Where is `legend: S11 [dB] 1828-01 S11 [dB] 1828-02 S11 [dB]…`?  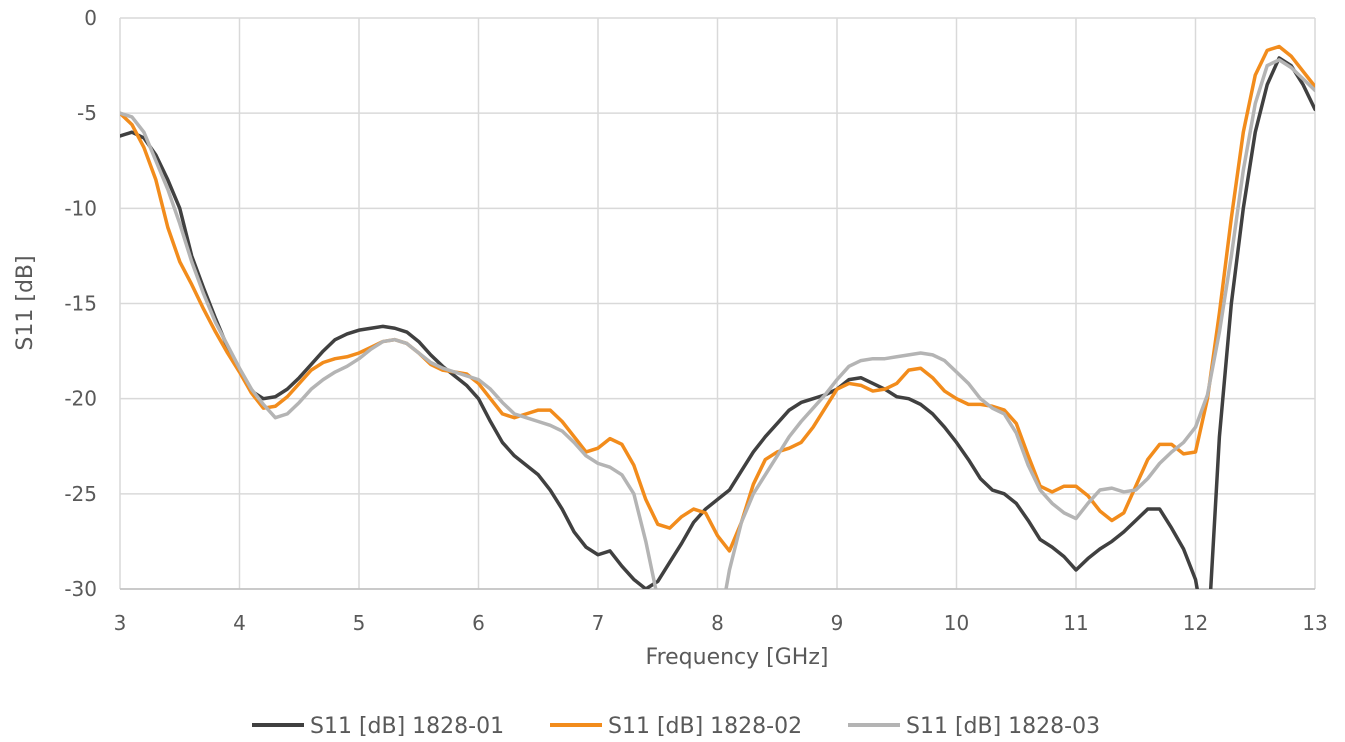
legend: S11 [dB] 1828-01 S11 [dB] 1828-02 S11 [dB]… is located at coordinates (676, 726).